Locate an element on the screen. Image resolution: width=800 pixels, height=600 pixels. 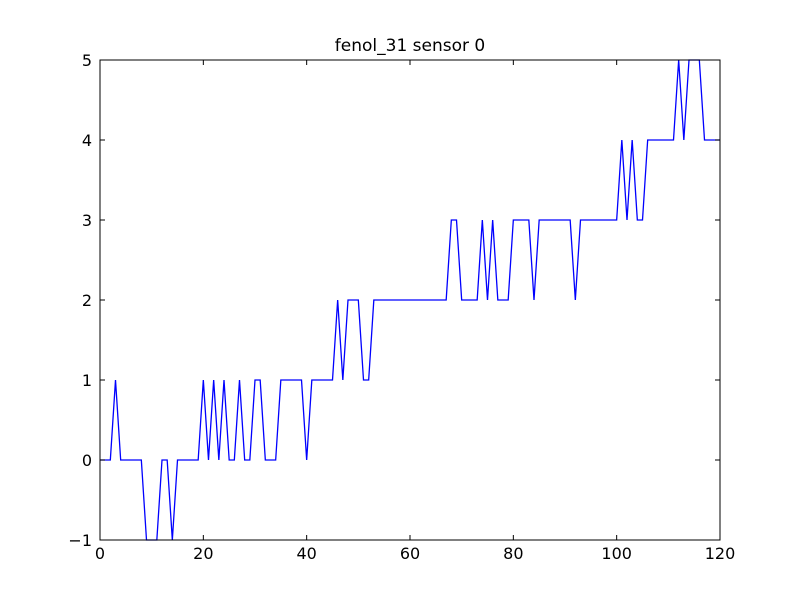
y-tick-label: −1 is located at coordinates (80, 540).